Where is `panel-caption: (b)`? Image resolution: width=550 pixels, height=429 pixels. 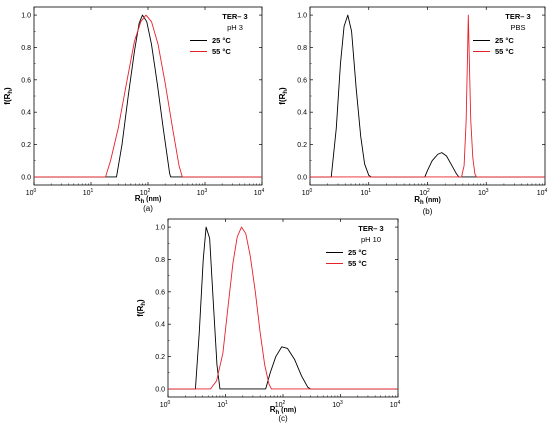 panel-caption: (b) is located at coordinates (428, 211).